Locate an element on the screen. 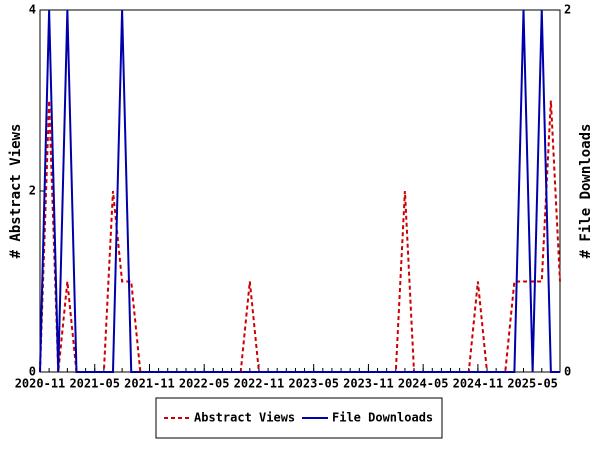 Image resolution: width=600 pixels, height=454 pixels. y-tick-label: 4 is located at coordinates (32, 10).